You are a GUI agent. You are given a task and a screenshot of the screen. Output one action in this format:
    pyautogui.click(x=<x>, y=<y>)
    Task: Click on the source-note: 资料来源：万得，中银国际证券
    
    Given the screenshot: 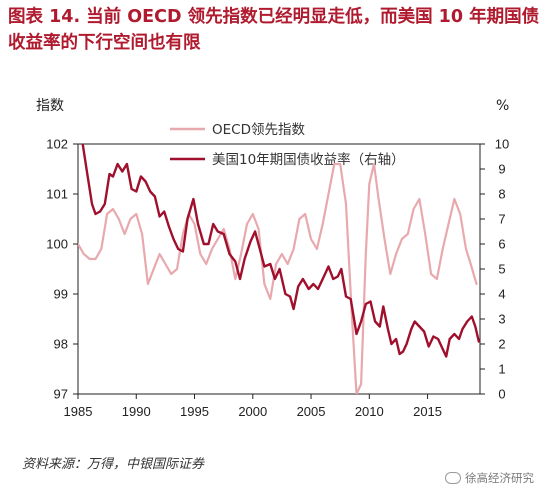 What is the action you would take?
    pyautogui.click(x=113, y=464)
    